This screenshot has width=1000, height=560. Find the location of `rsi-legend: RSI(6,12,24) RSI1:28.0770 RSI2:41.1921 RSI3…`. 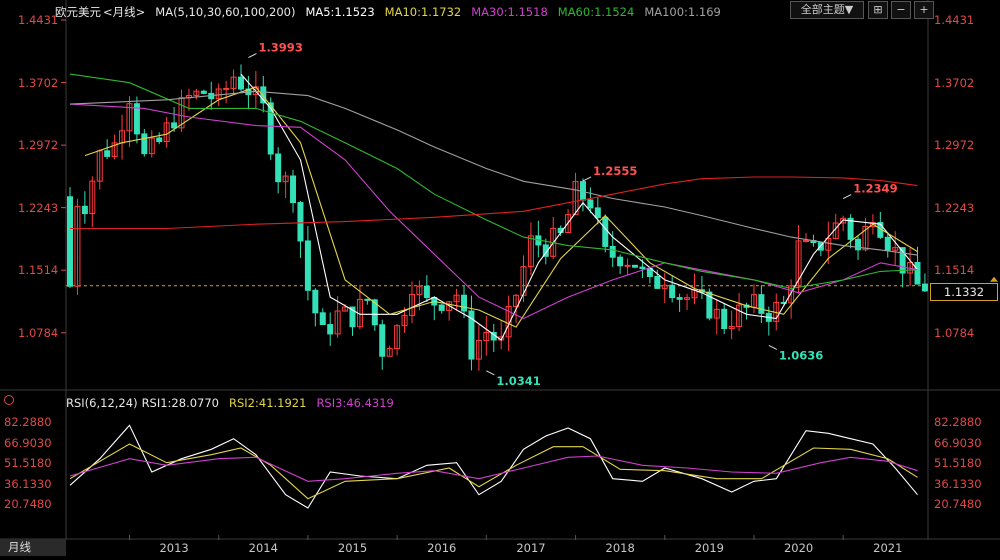

rsi-legend: RSI(6,12,24) RSI1:28.0770 RSI2:41.1921 RSI3… is located at coordinates (235, 403).